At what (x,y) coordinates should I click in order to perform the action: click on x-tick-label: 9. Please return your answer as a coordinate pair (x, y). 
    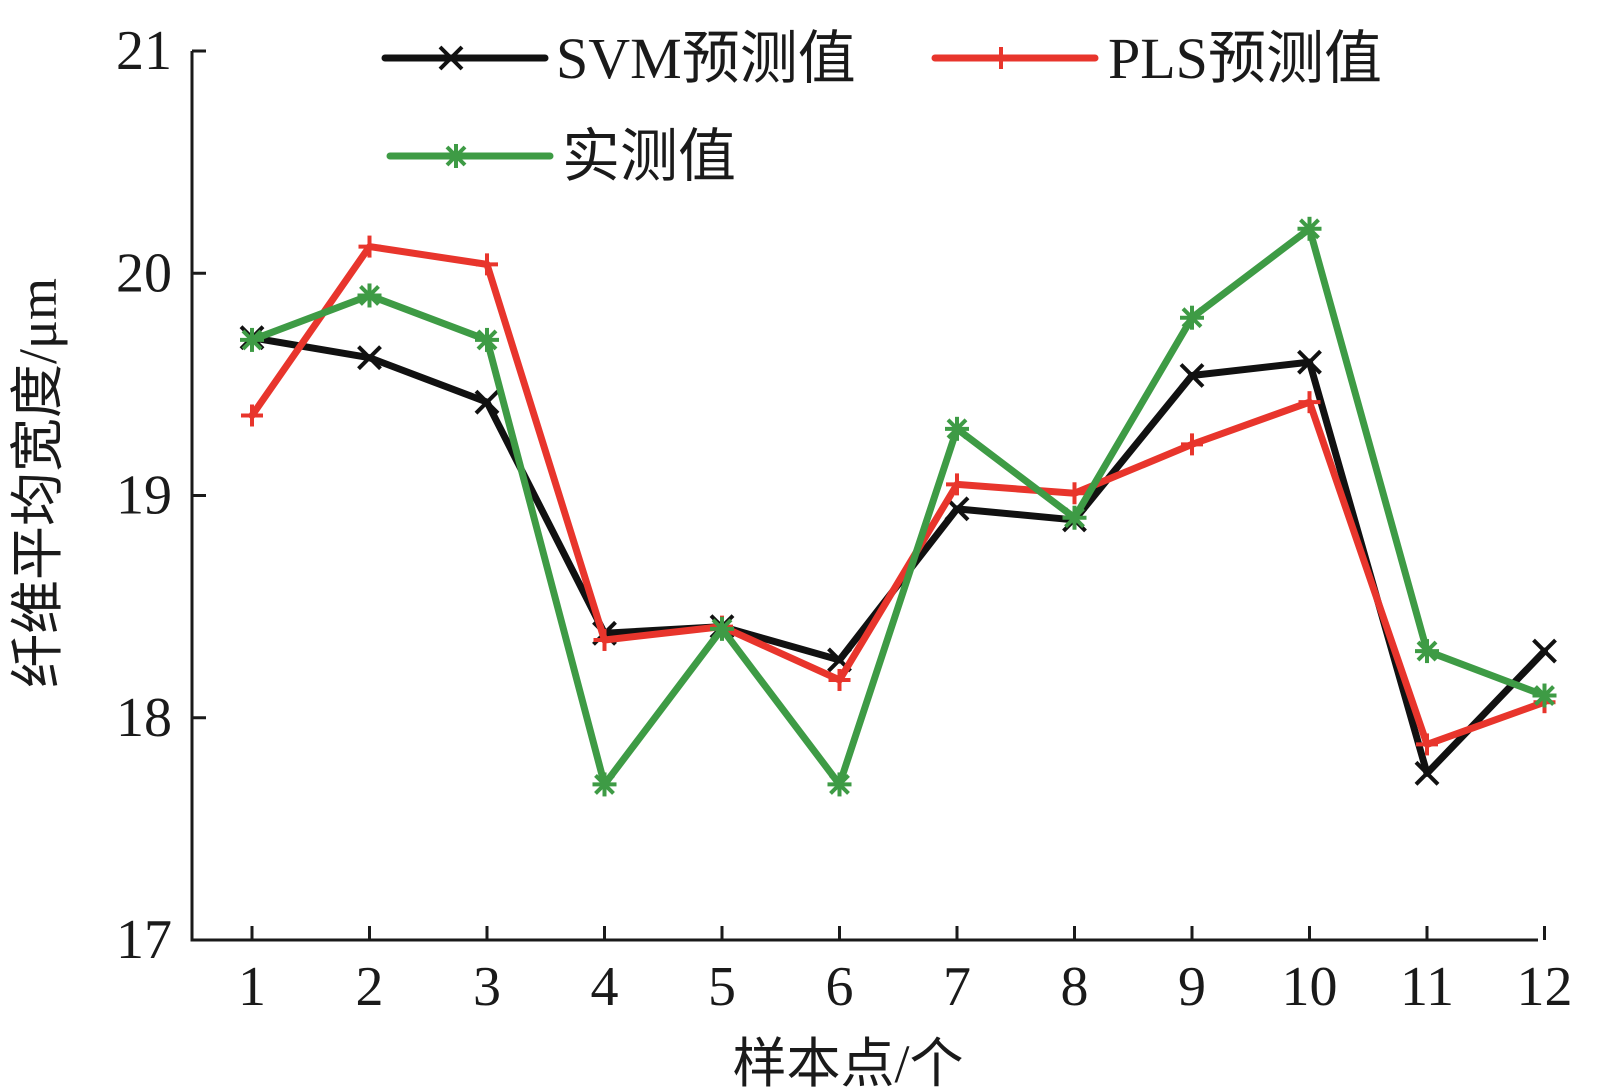
    Looking at the image, I should click on (1192, 987).